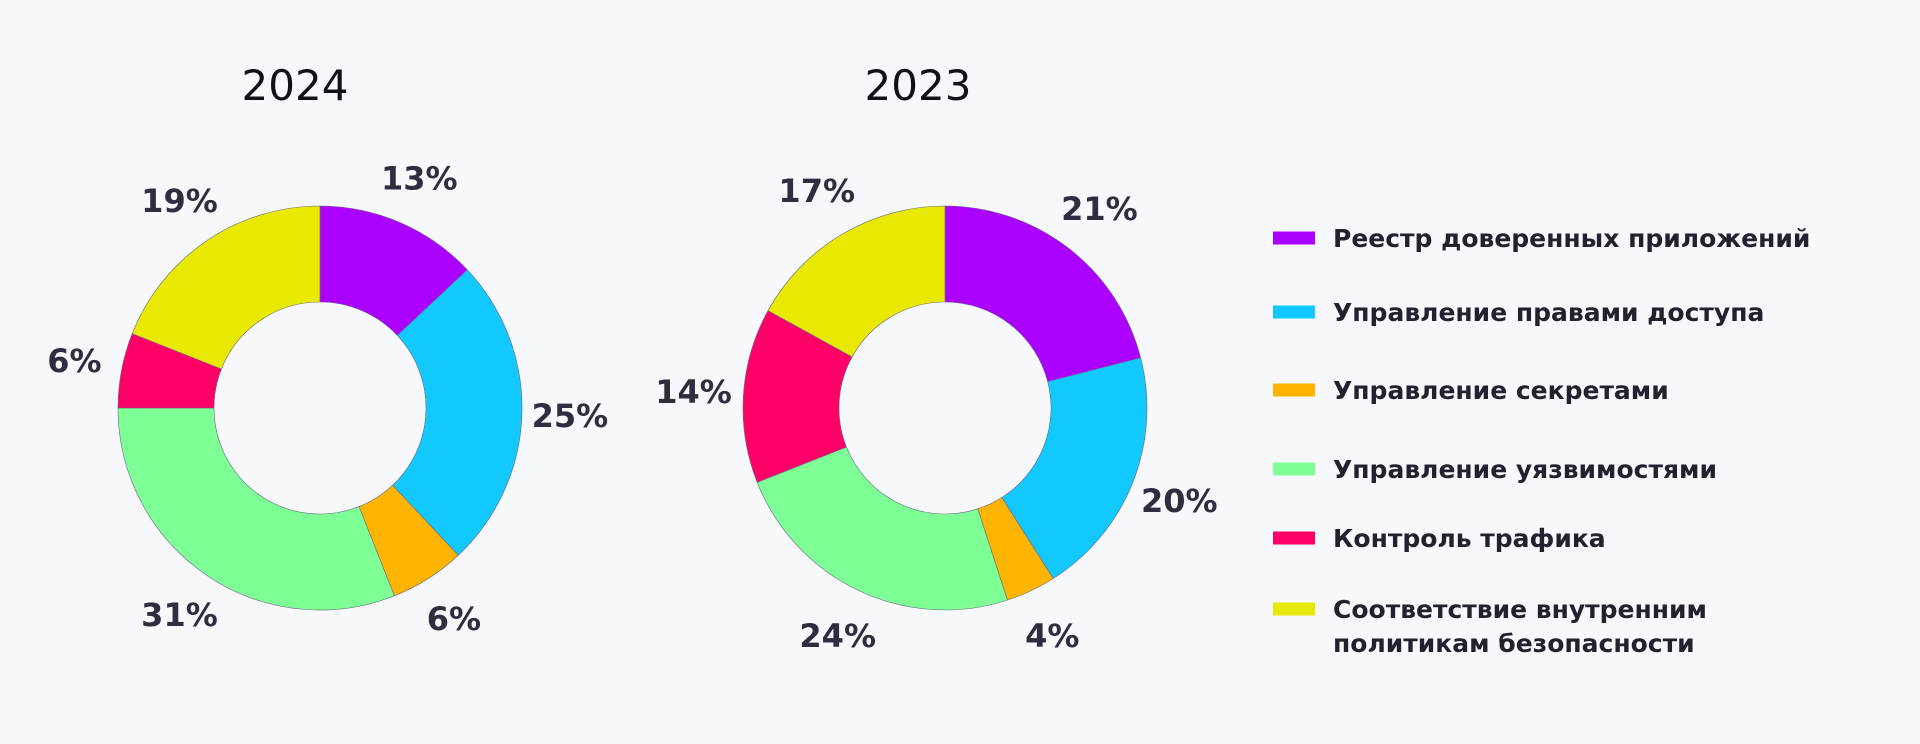 The image size is (1920, 744). Describe the element at coordinates (837, 636) in the screenshot. I see `slice-label-2023-4: 24%` at that location.